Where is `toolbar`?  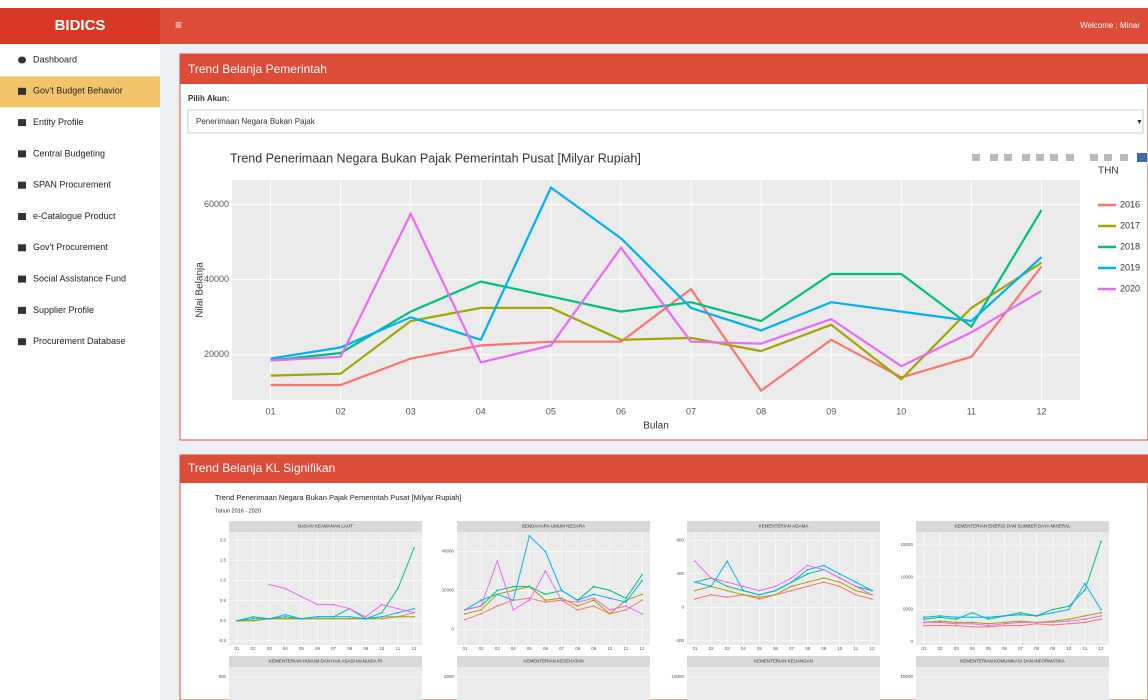 toolbar is located at coordinates (1059, 157).